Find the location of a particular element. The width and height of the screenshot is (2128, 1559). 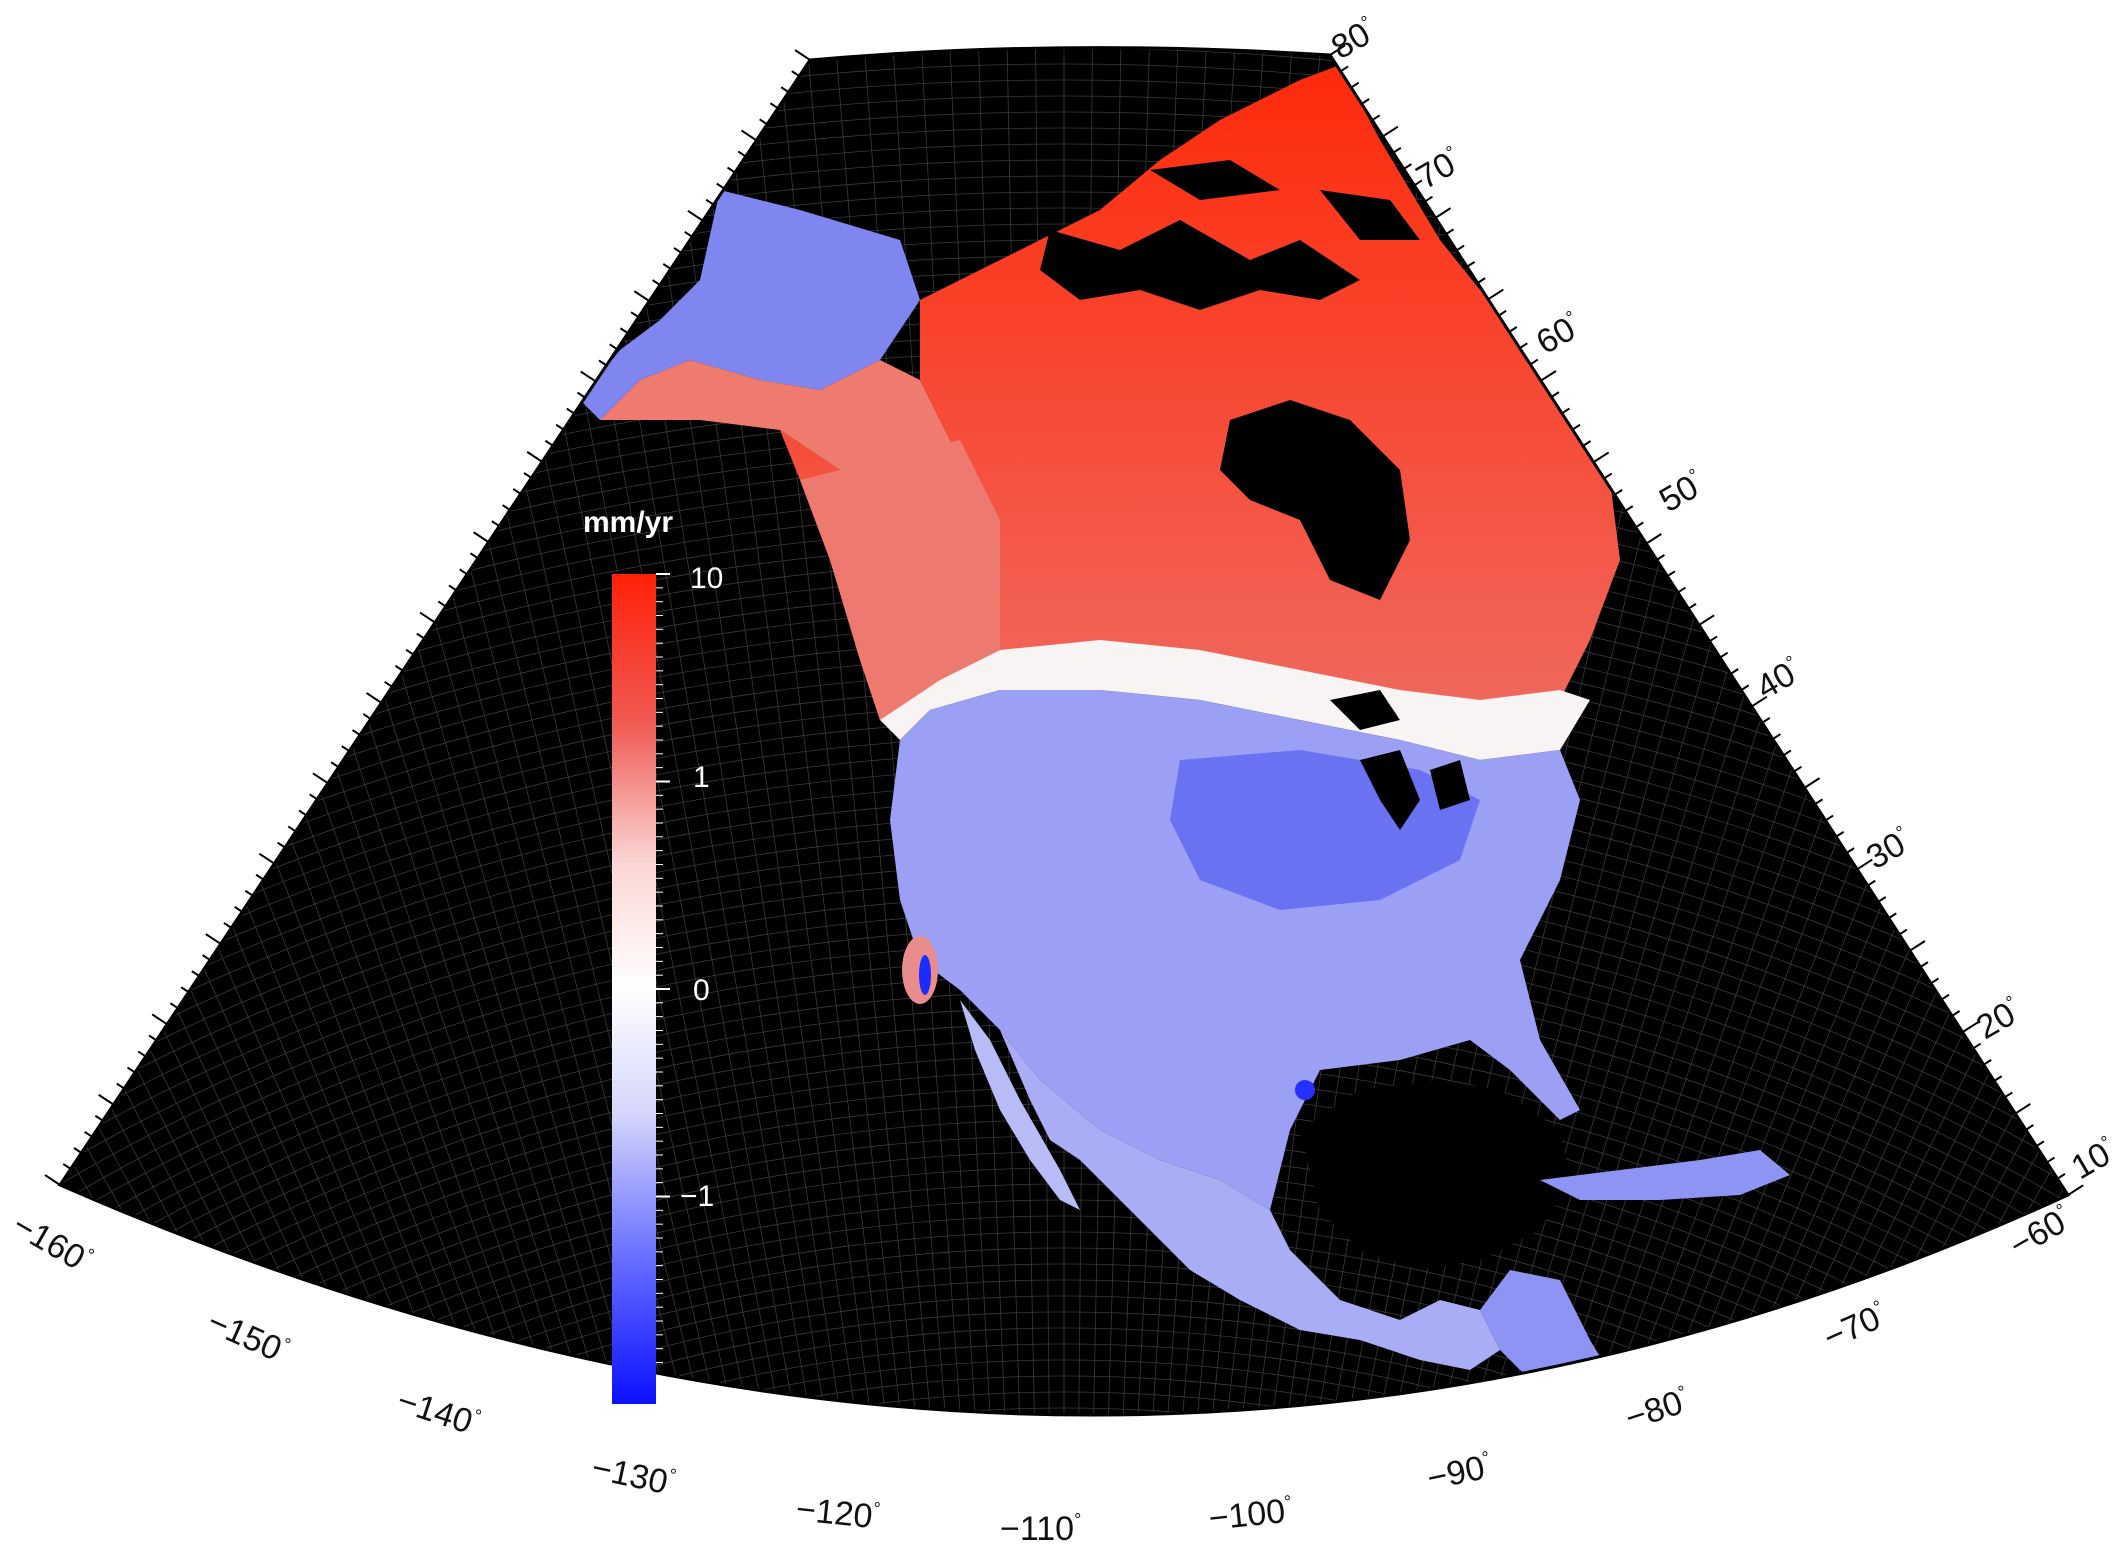

lat-label-40n: 40° is located at coordinates (1779, 679).